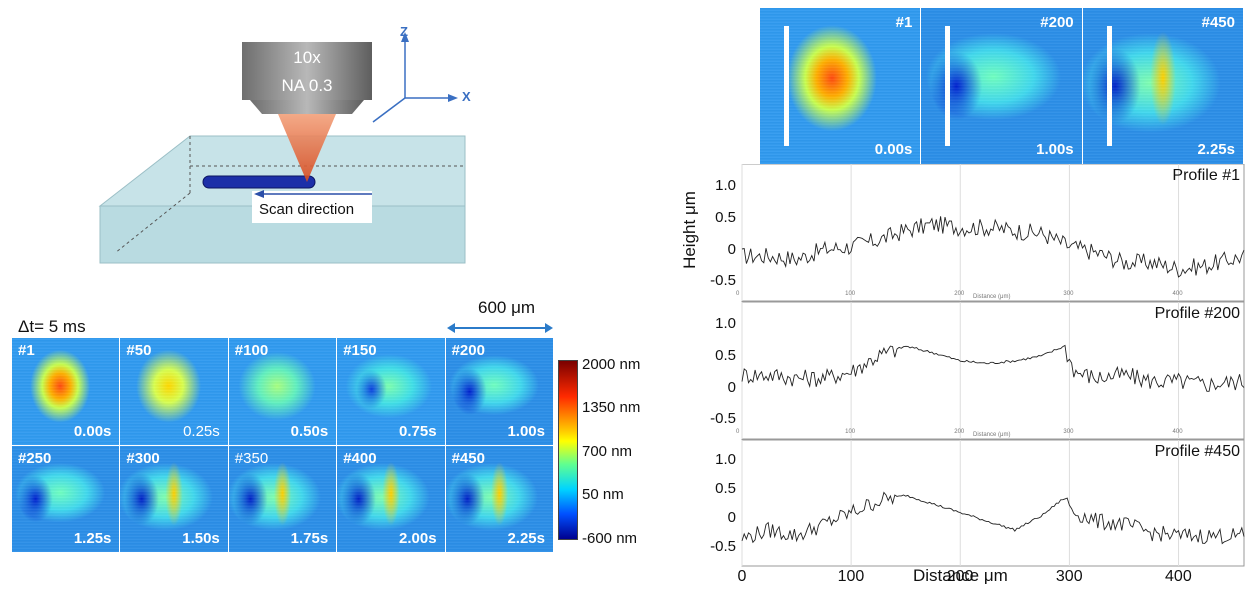 The width and height of the screenshot is (1252, 592). Describe the element at coordinates (174, 498) in the screenshot. I see `frame-tile: #300 1.50s` at that location.